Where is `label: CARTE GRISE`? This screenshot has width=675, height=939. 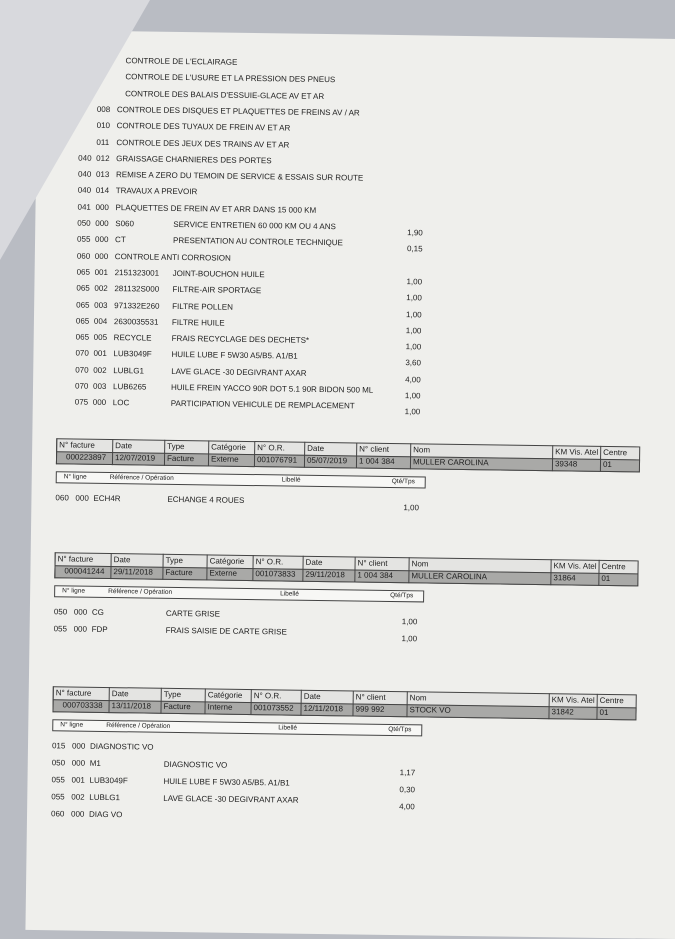 label: CARTE GRISE is located at coordinates (193, 613).